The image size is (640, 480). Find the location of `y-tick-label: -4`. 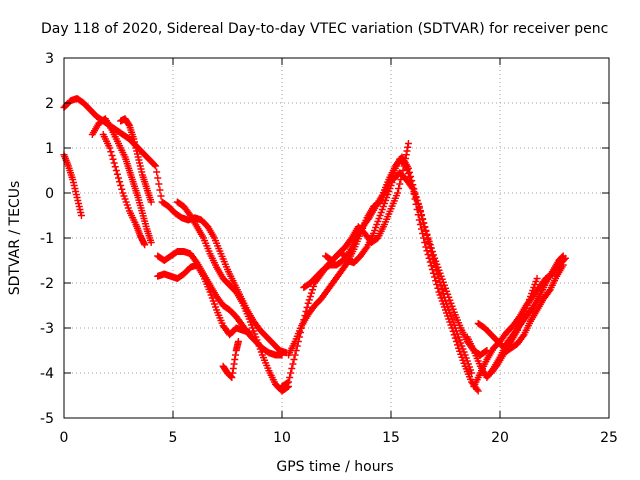

y-tick-label: -4 is located at coordinates (47, 374).